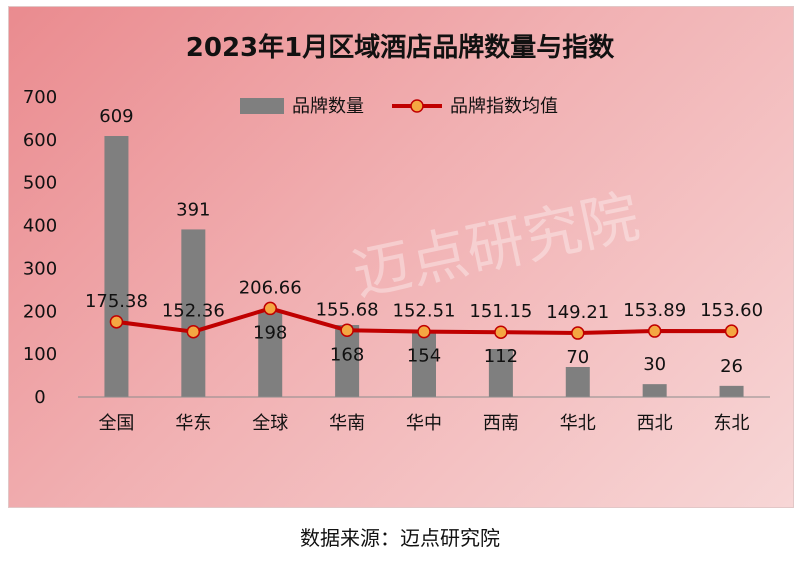 This screenshot has height=564, width=800. What do you see at coordinates (40, 311) in the screenshot?
I see `y-tick-label: 200` at bounding box center [40, 311].